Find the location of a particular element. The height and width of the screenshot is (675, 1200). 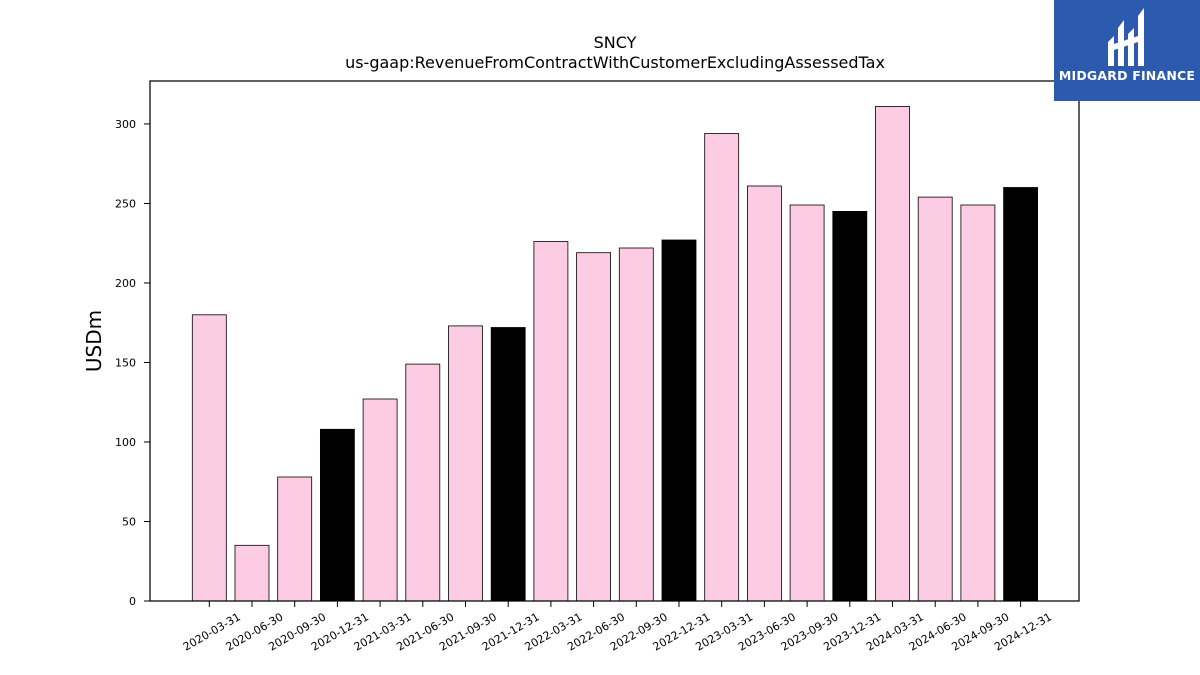

y-axis-label: USDm is located at coordinates (94, 341).